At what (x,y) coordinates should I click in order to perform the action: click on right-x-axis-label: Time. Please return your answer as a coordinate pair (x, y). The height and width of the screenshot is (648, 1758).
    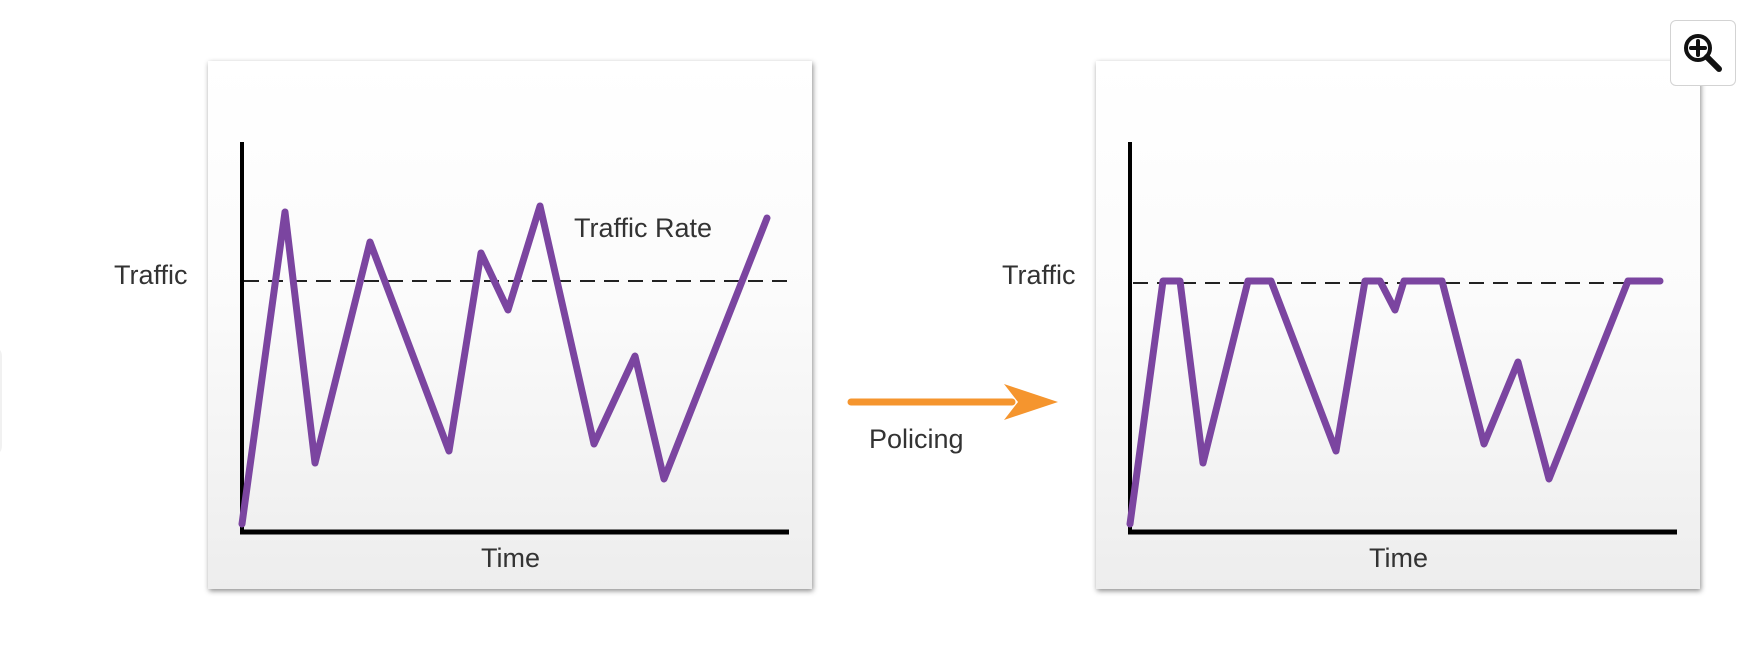
    Looking at the image, I should click on (1398, 558).